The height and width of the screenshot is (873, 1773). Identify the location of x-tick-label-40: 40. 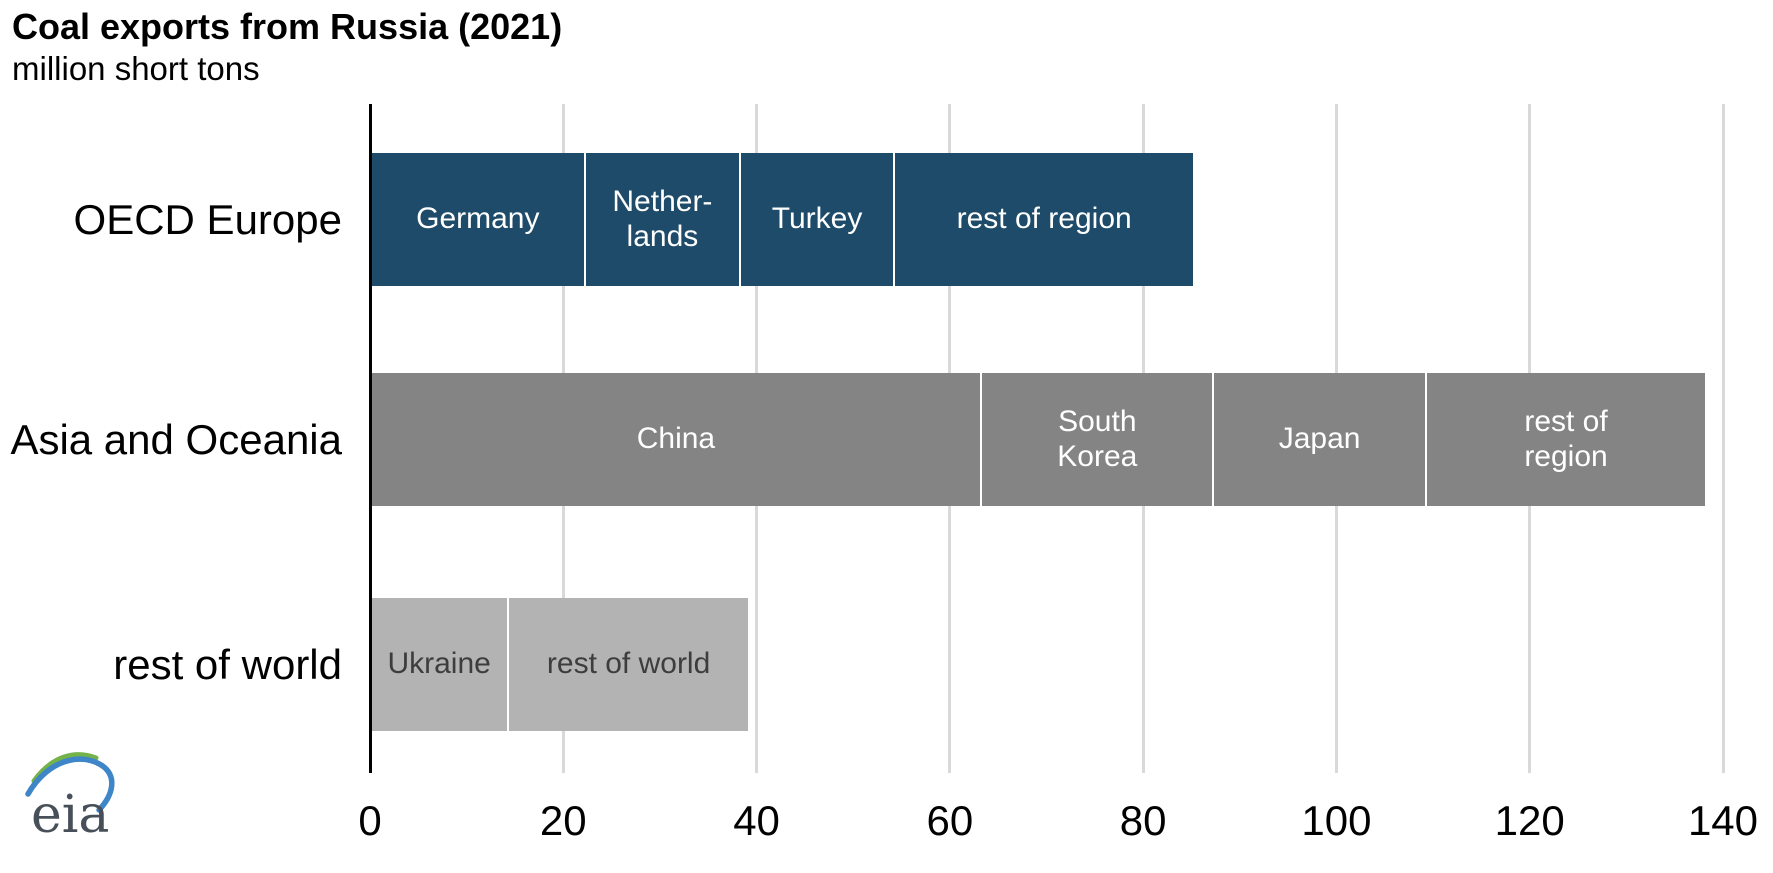
(756, 820).